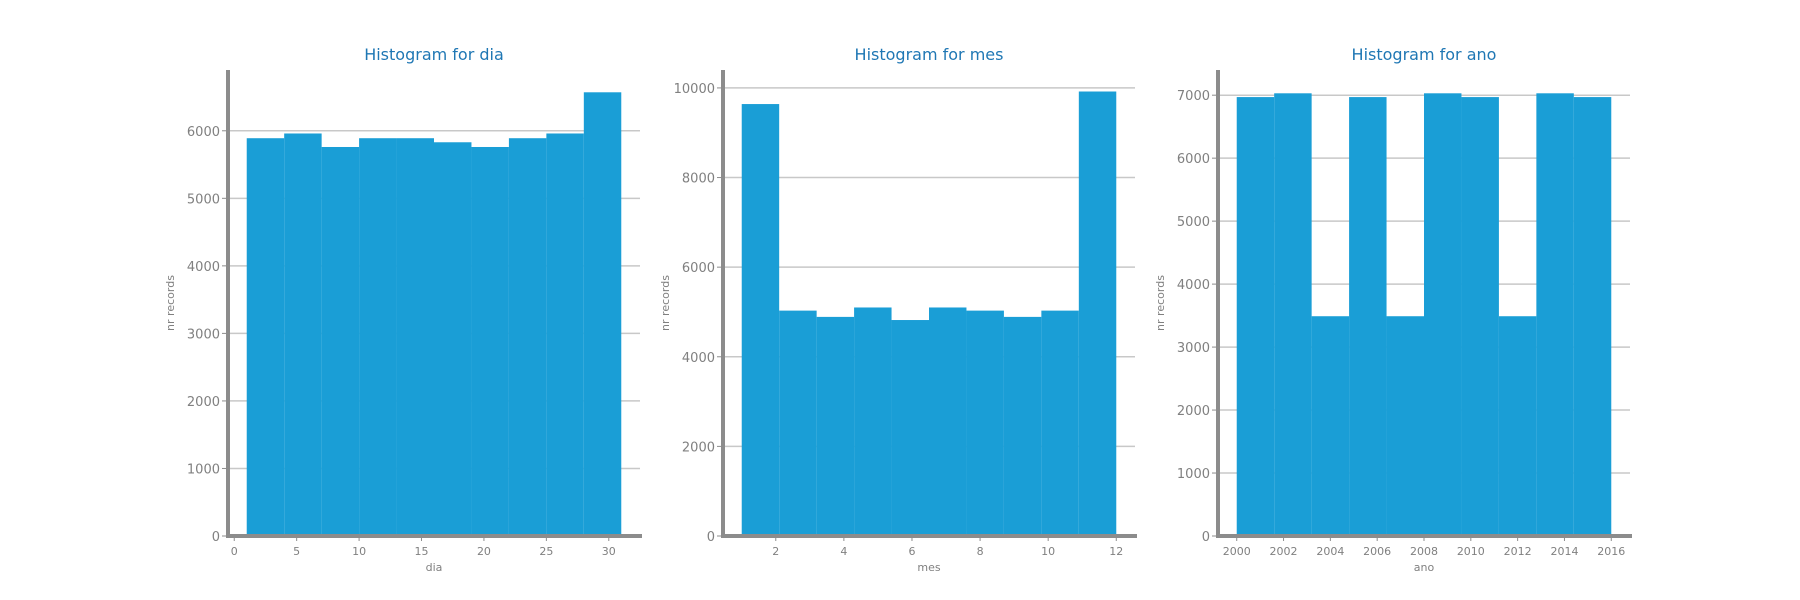 This screenshot has width=1800, height=600. I want to click on x-tick-label: 30, so click(609, 551).